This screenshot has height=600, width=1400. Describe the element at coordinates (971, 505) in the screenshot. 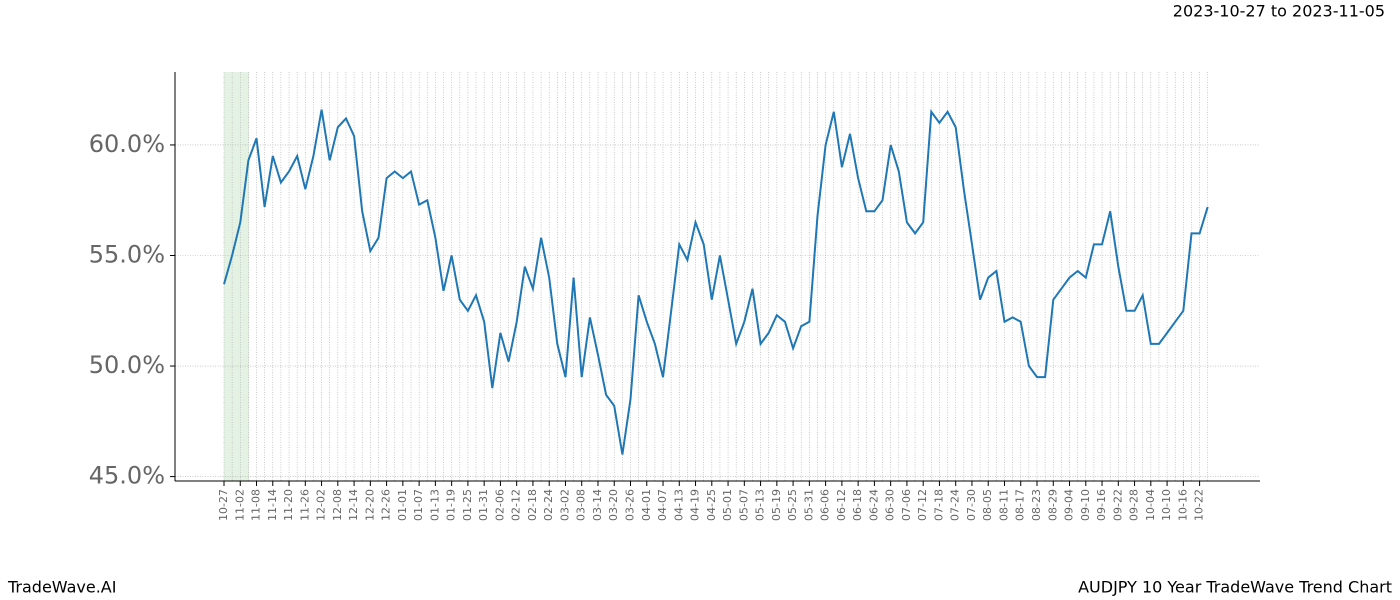

I see `x-tick-label: 07-30` at that location.